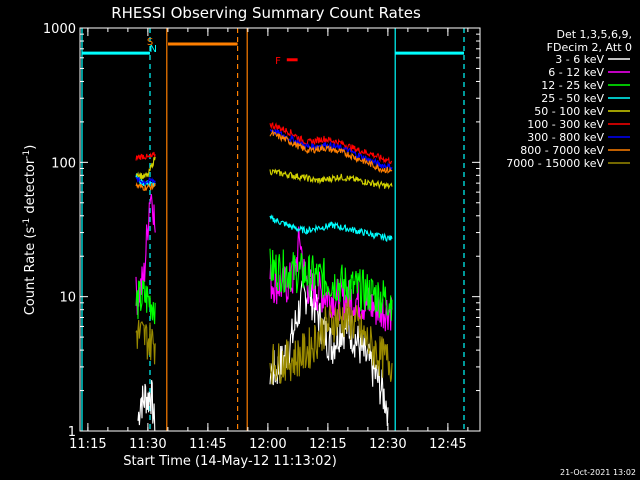 The height and width of the screenshot is (480, 640). Describe the element at coordinates (230, 461) in the screenshot. I see `x-axis-label: Start Time (14-May-12 11:13:02)` at that location.